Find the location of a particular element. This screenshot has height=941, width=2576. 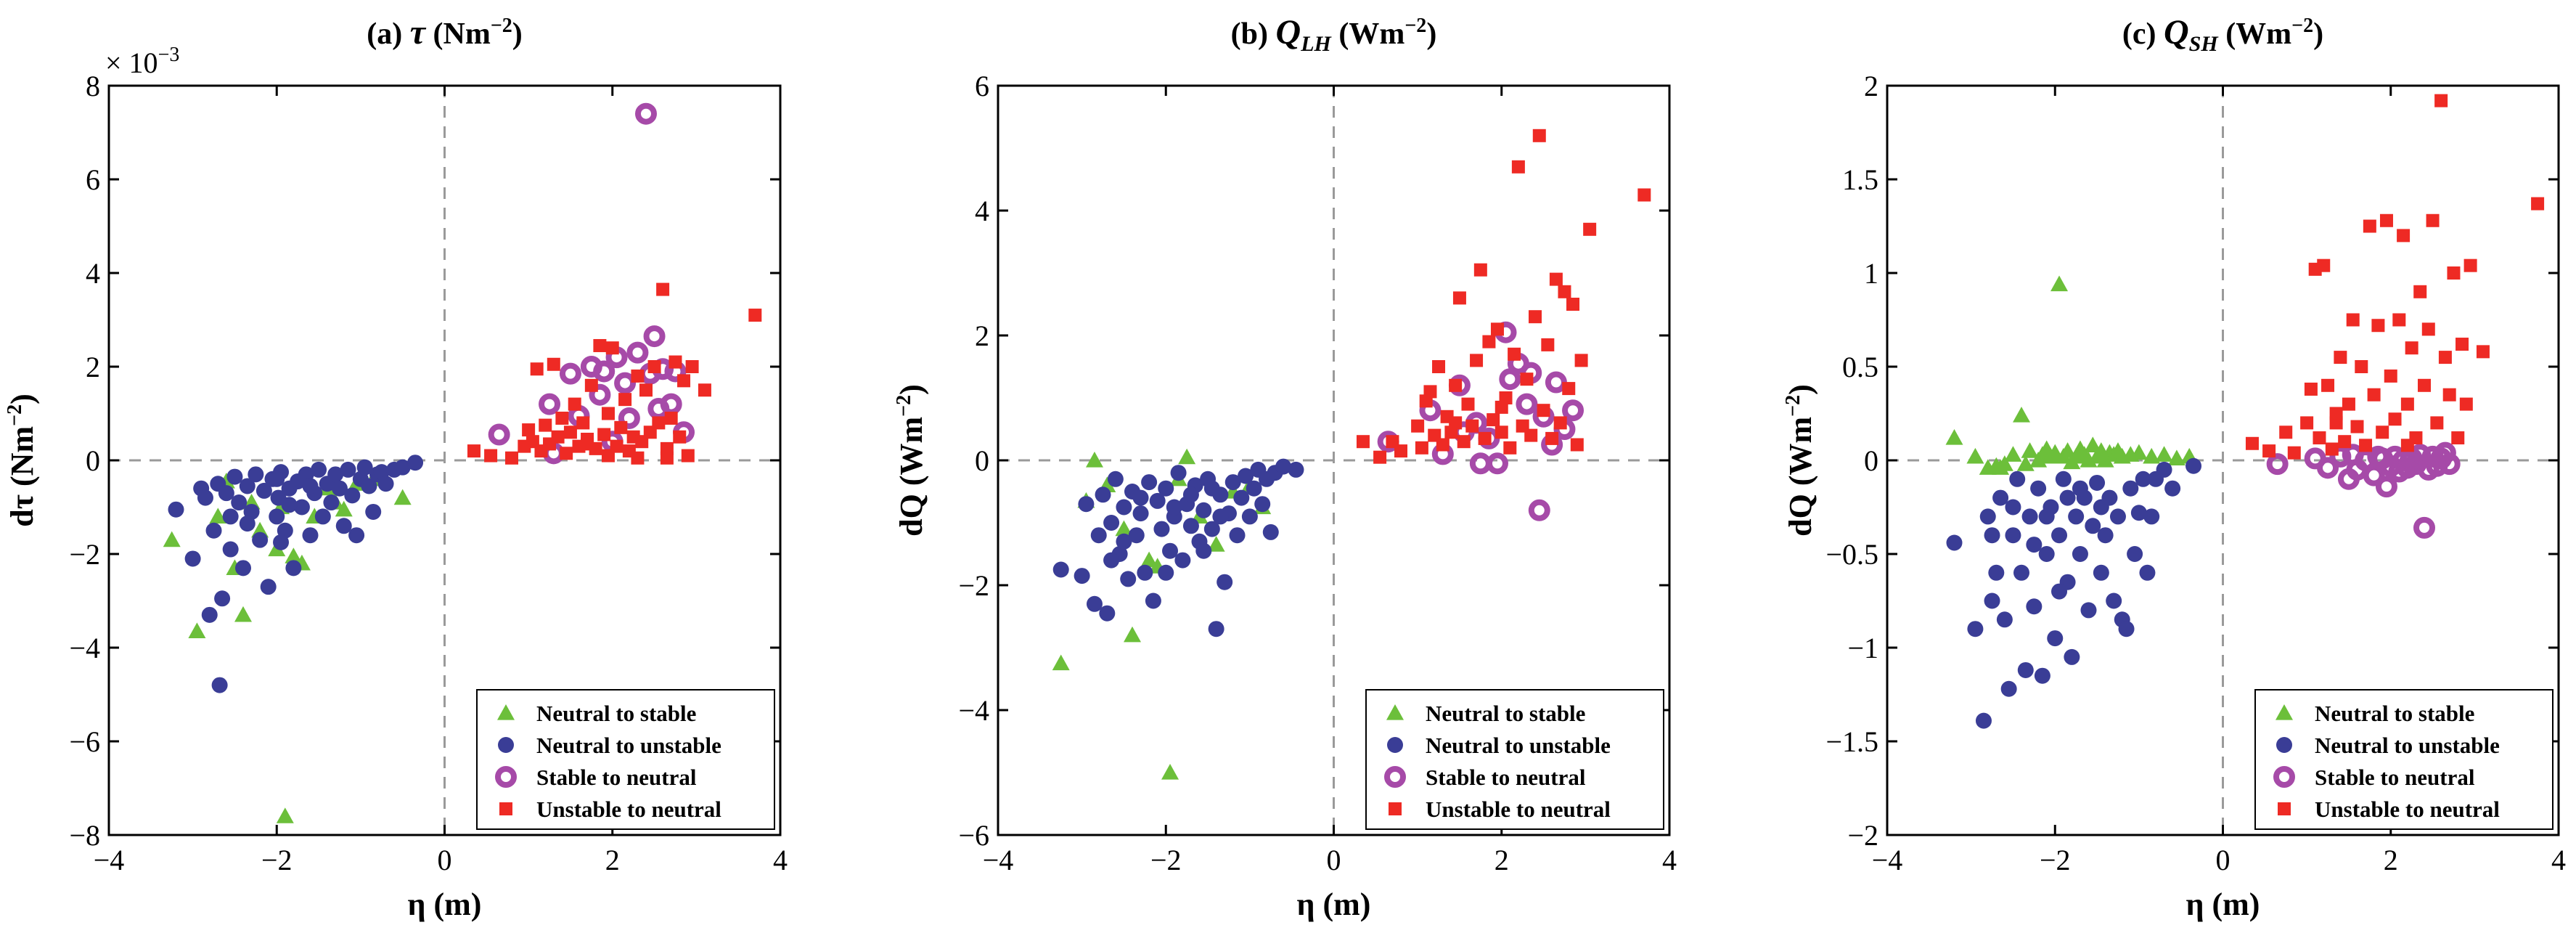

legend-box is located at coordinates (1515, 759).